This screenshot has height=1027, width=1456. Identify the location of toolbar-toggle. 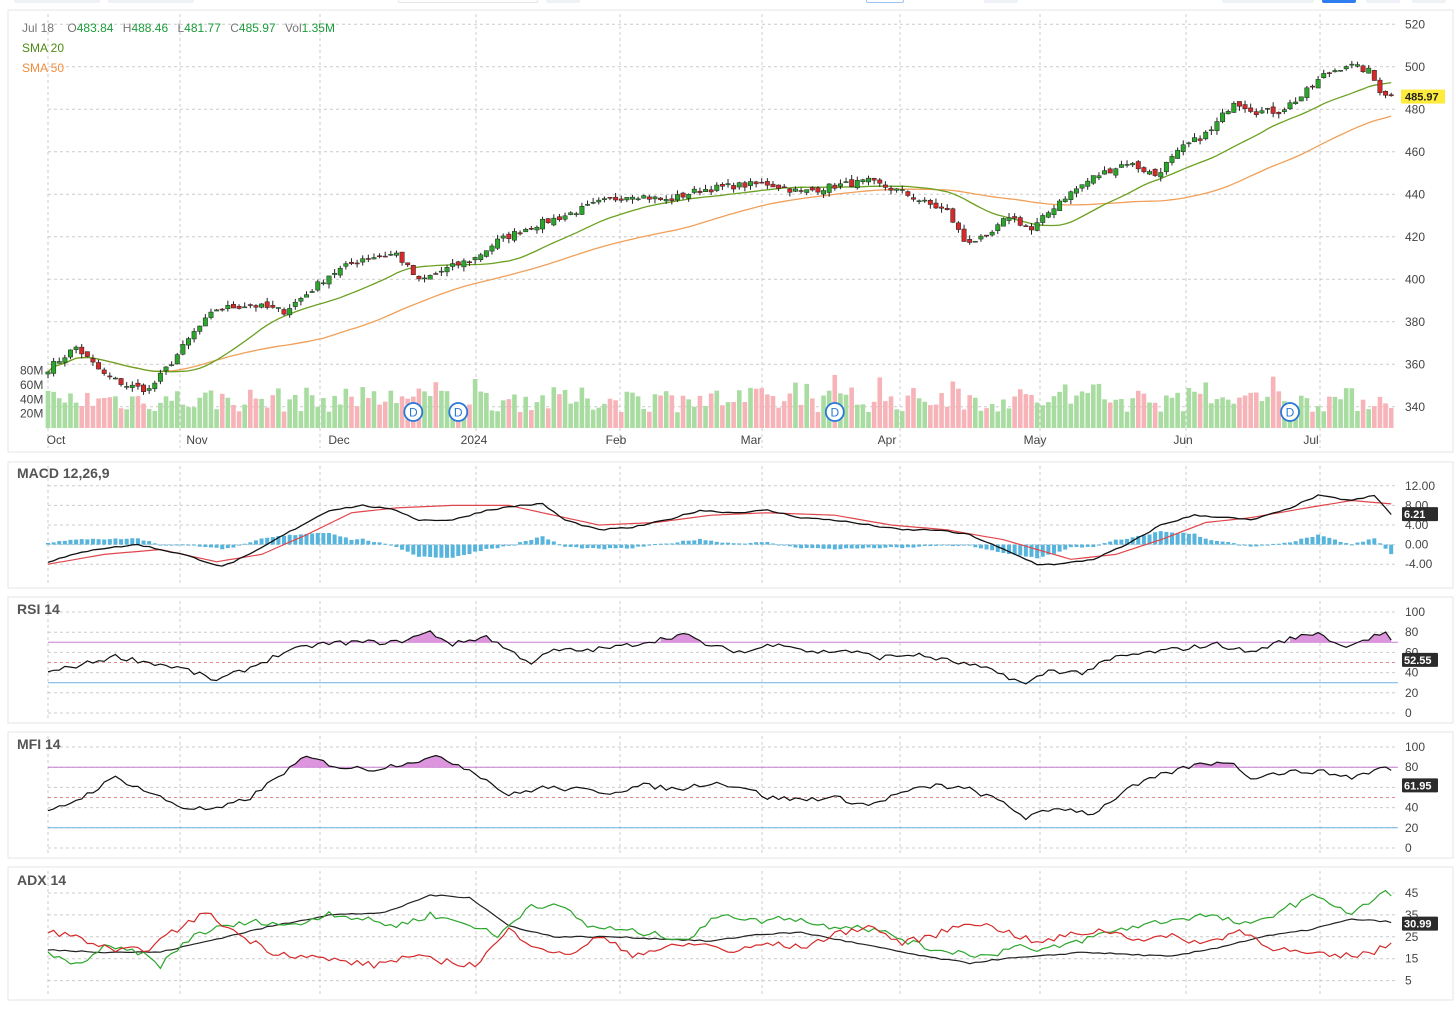
(885, 1).